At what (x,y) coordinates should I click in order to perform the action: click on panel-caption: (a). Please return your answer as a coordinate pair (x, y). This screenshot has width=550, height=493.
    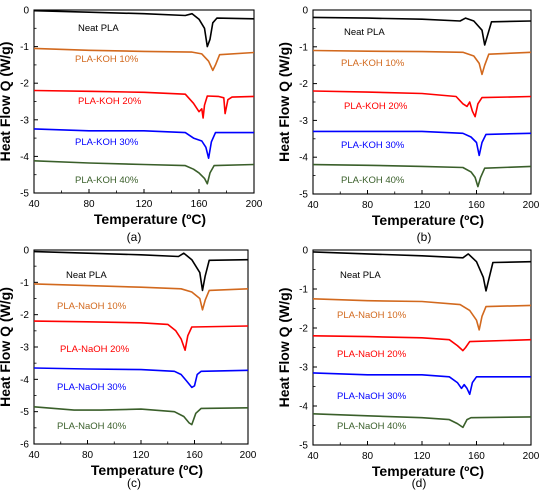
    Looking at the image, I should click on (134, 237).